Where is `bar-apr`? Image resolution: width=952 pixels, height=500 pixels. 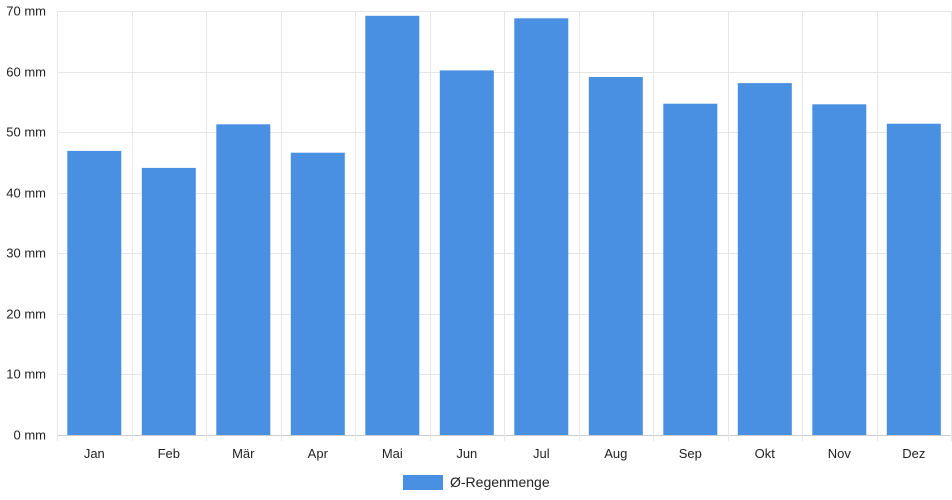 bar-apr is located at coordinates (317, 293).